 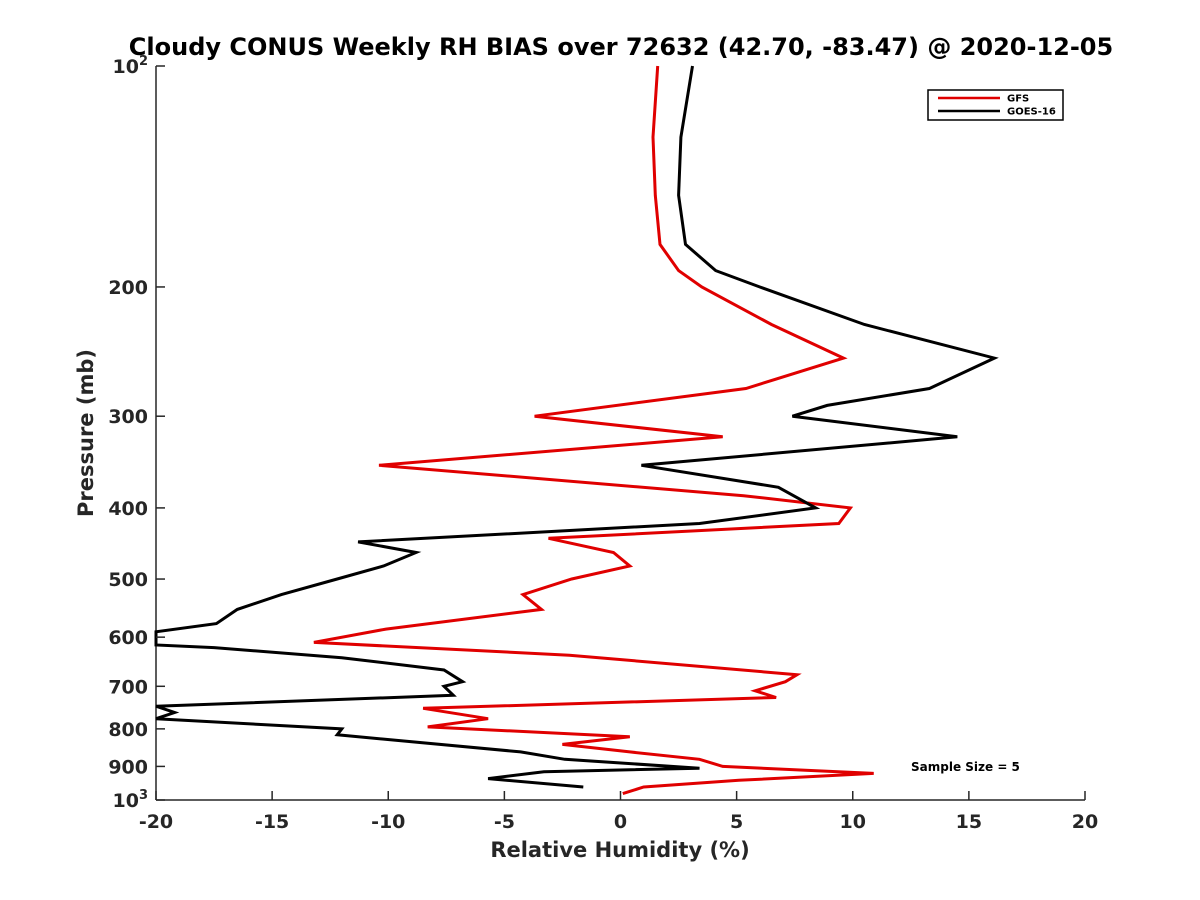 What do you see at coordinates (86, 433) in the screenshot?
I see `y-axis-label: Pressure (mb)` at bounding box center [86, 433].